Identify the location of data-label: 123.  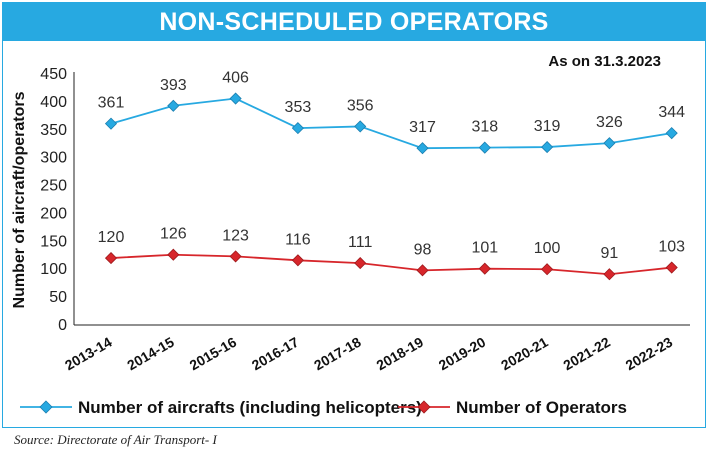
(235, 235).